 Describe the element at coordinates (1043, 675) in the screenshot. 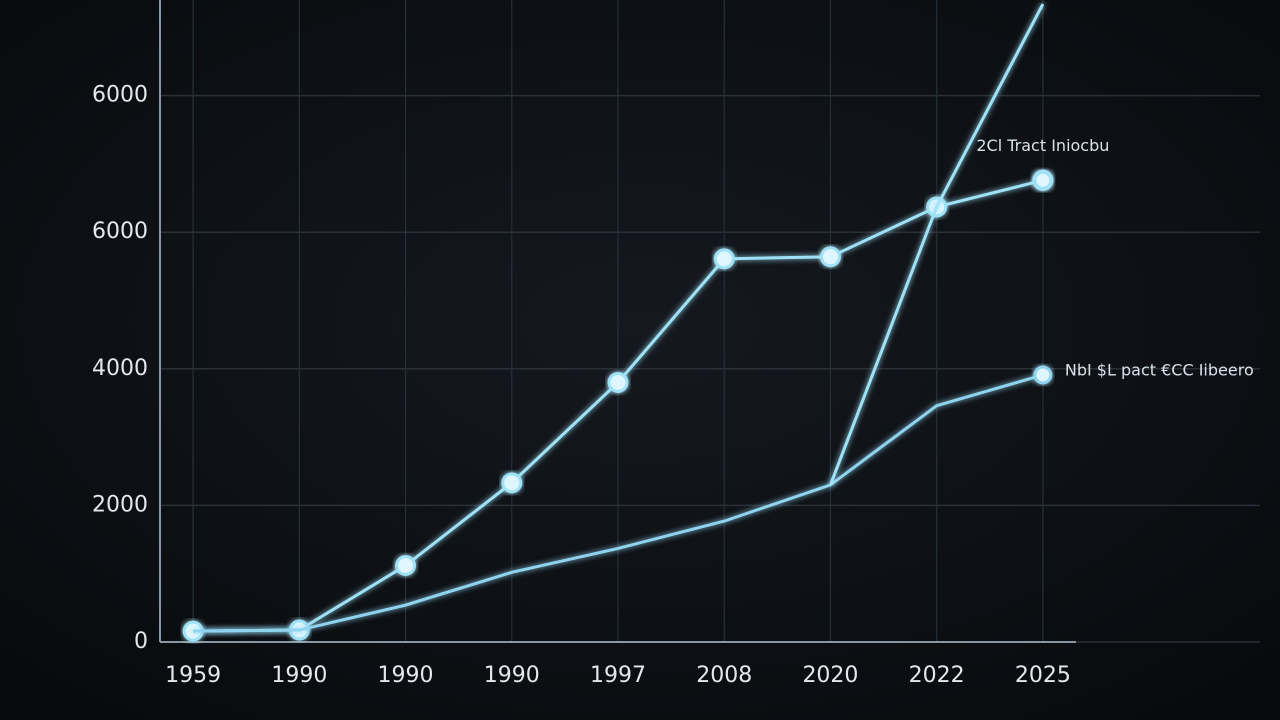

I see `x-tick-label: 2025` at that location.